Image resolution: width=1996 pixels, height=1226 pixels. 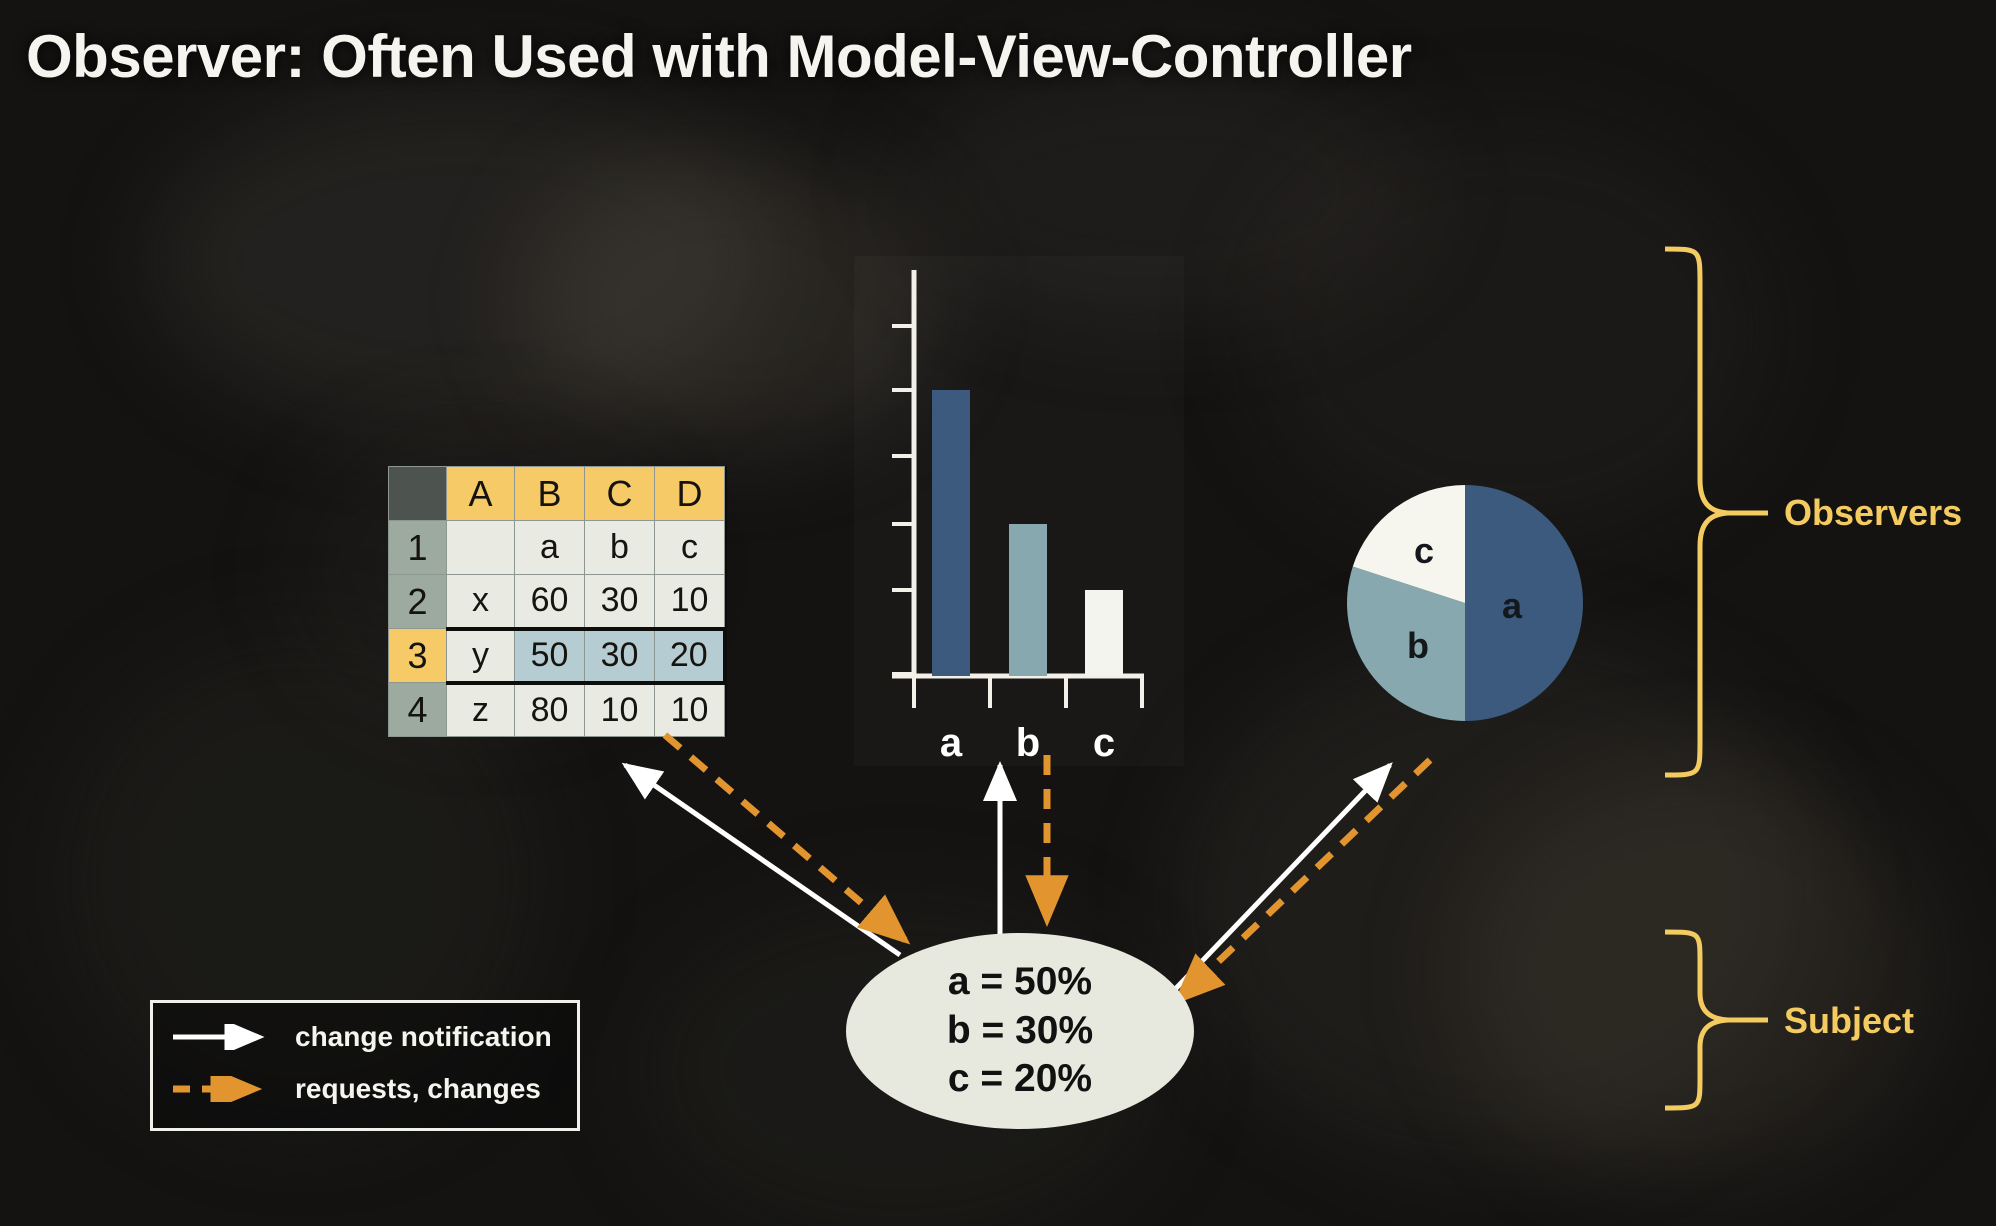 I want to click on row-header-3: 3, so click(x=417, y=655).